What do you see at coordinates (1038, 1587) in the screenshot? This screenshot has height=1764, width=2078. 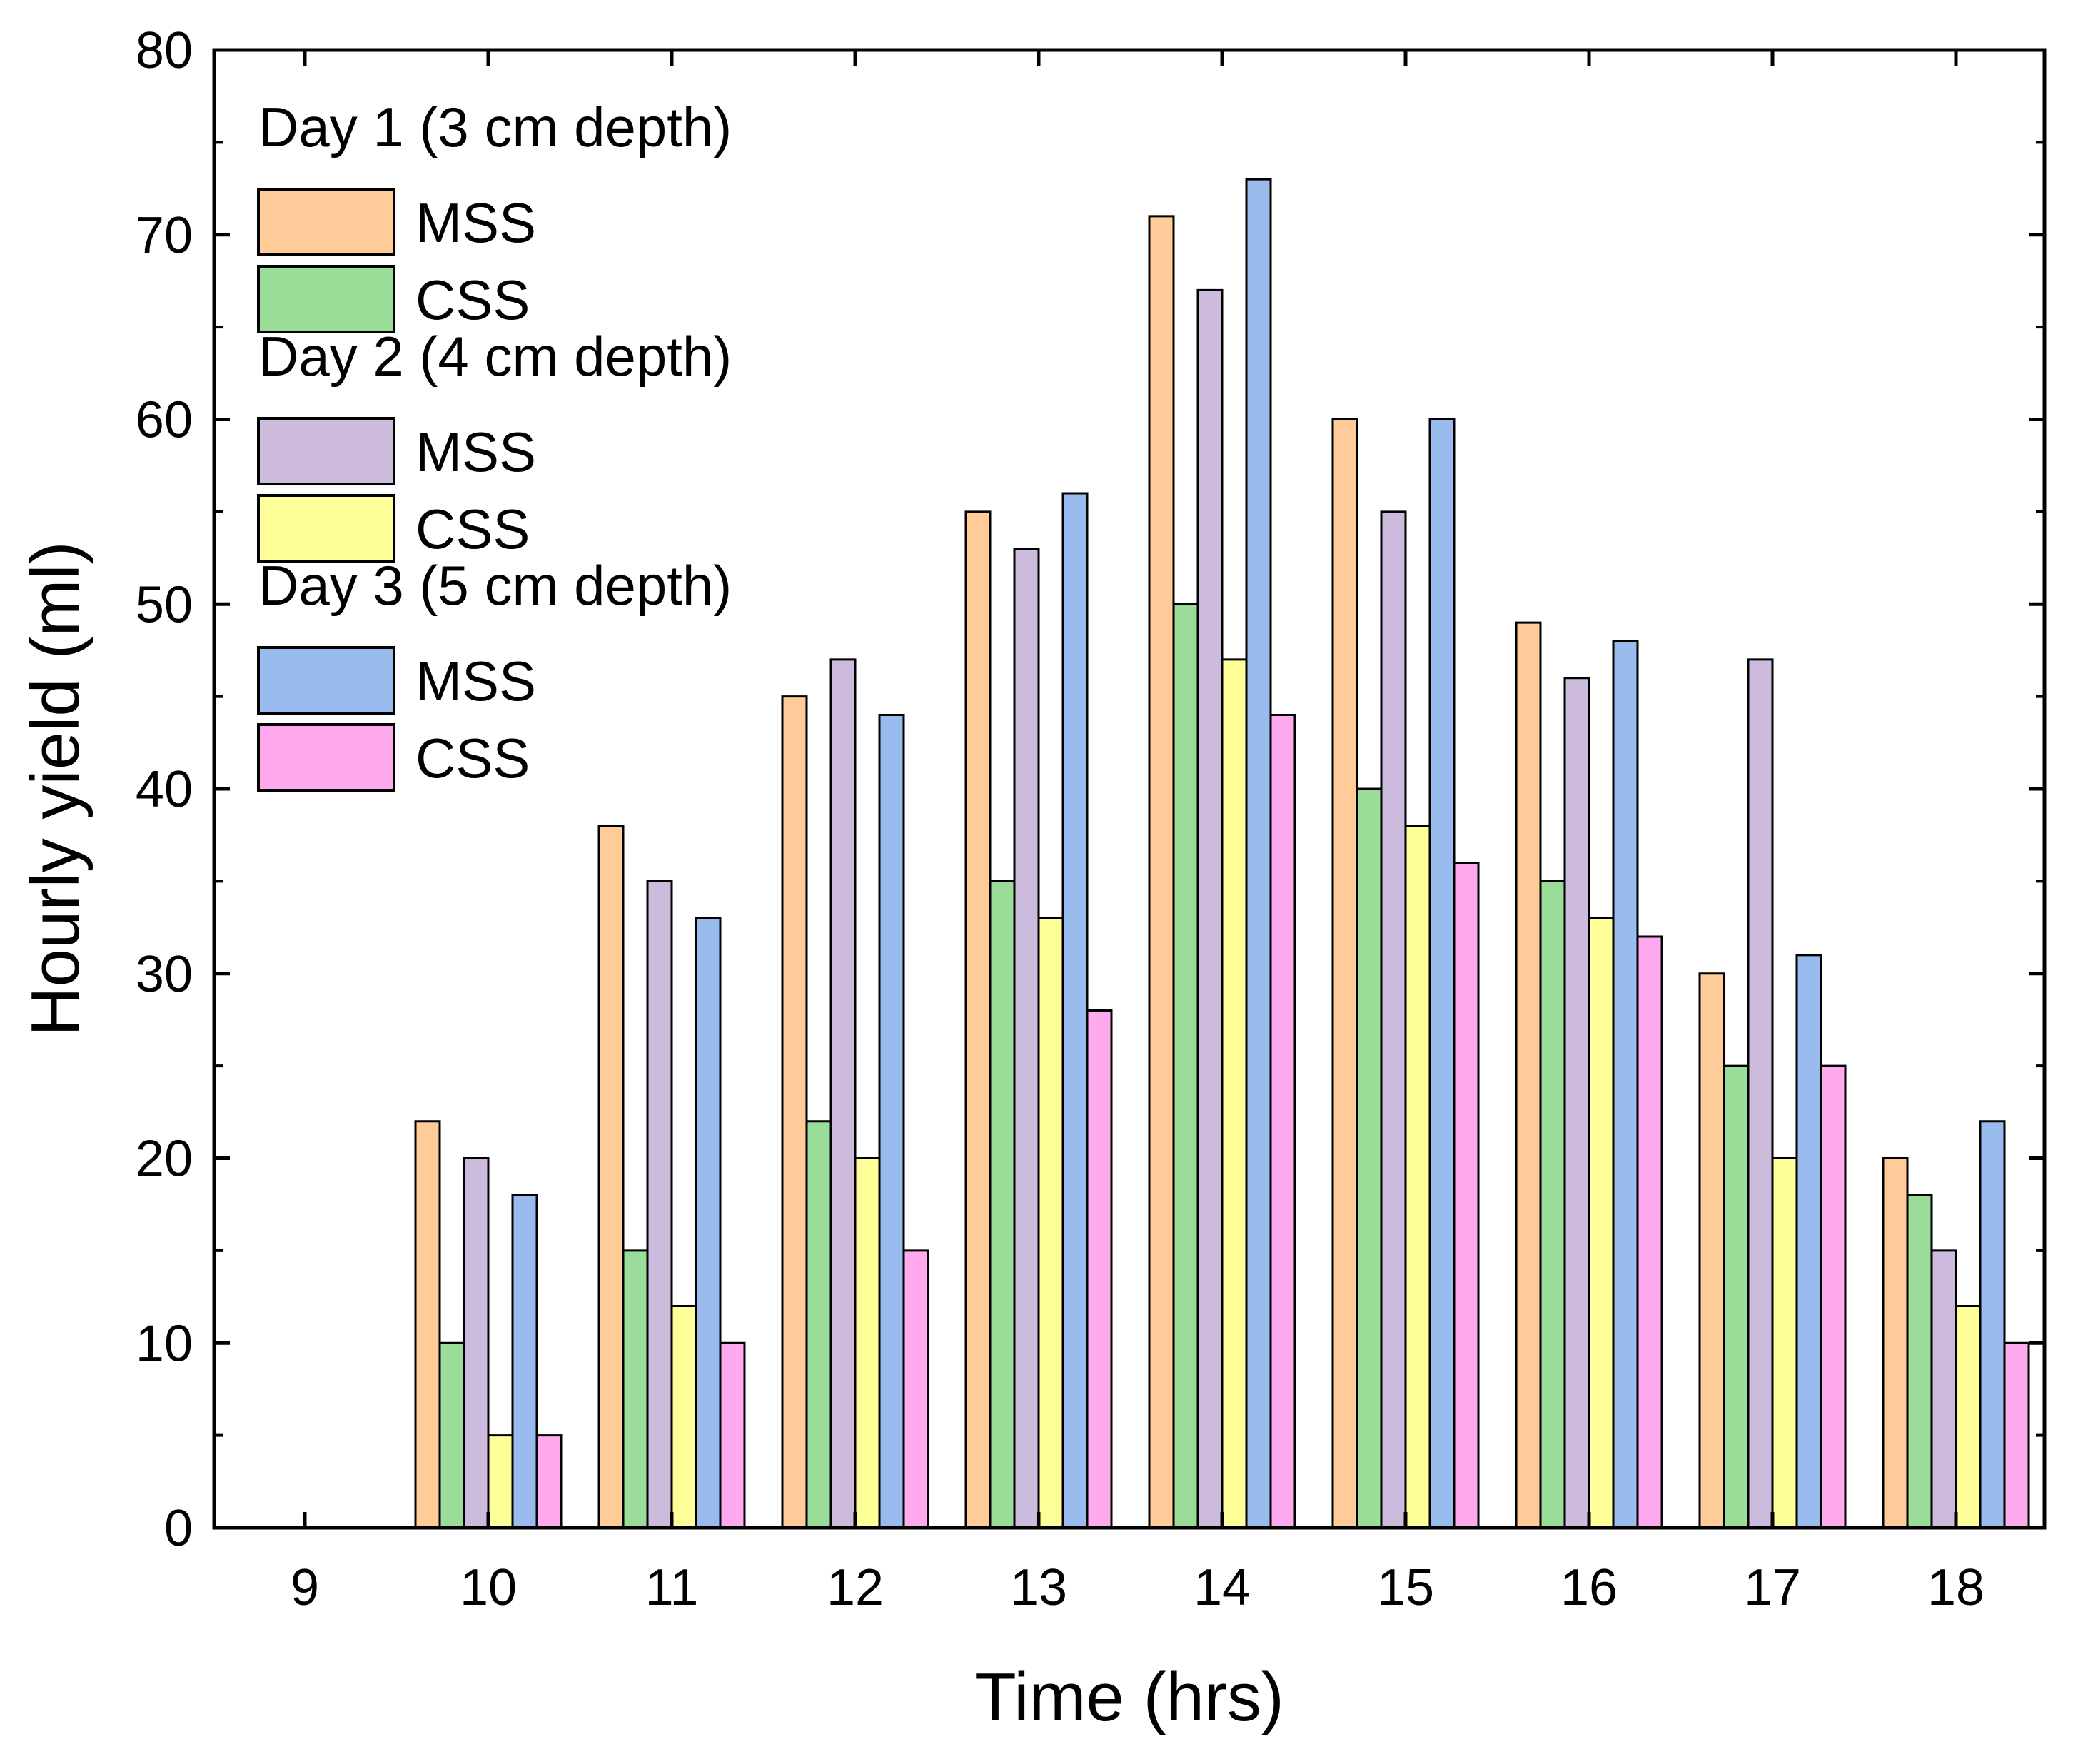 I see `x-tick-label: 13` at bounding box center [1038, 1587].